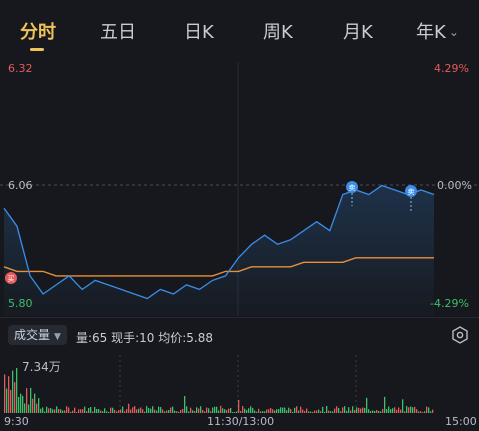 The width and height of the screenshot is (479, 431). What do you see at coordinates (199, 32) in the screenshot?
I see `tab-daily-k: 日K` at bounding box center [199, 32].